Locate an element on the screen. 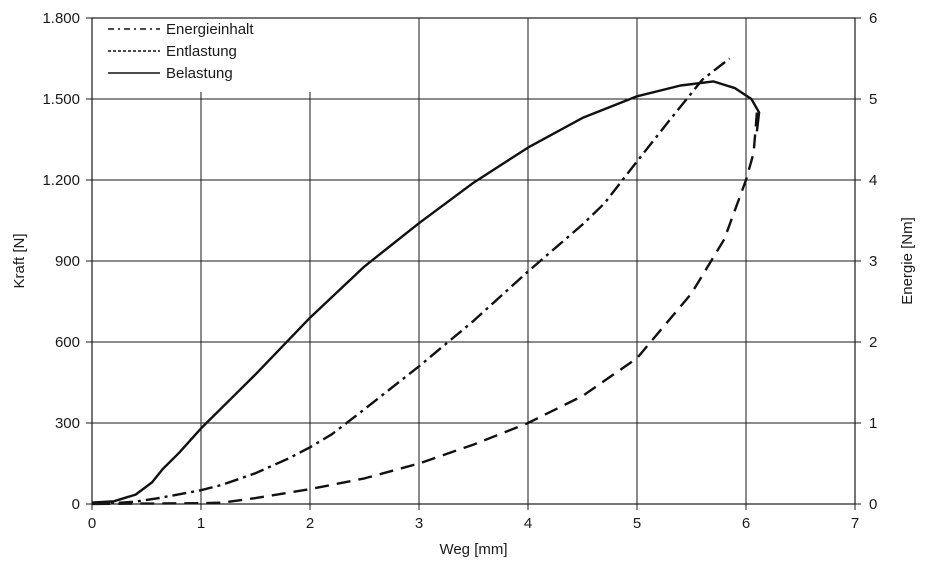 This screenshot has height=576, width=928. x-tick-label: 1 is located at coordinates (201, 523).